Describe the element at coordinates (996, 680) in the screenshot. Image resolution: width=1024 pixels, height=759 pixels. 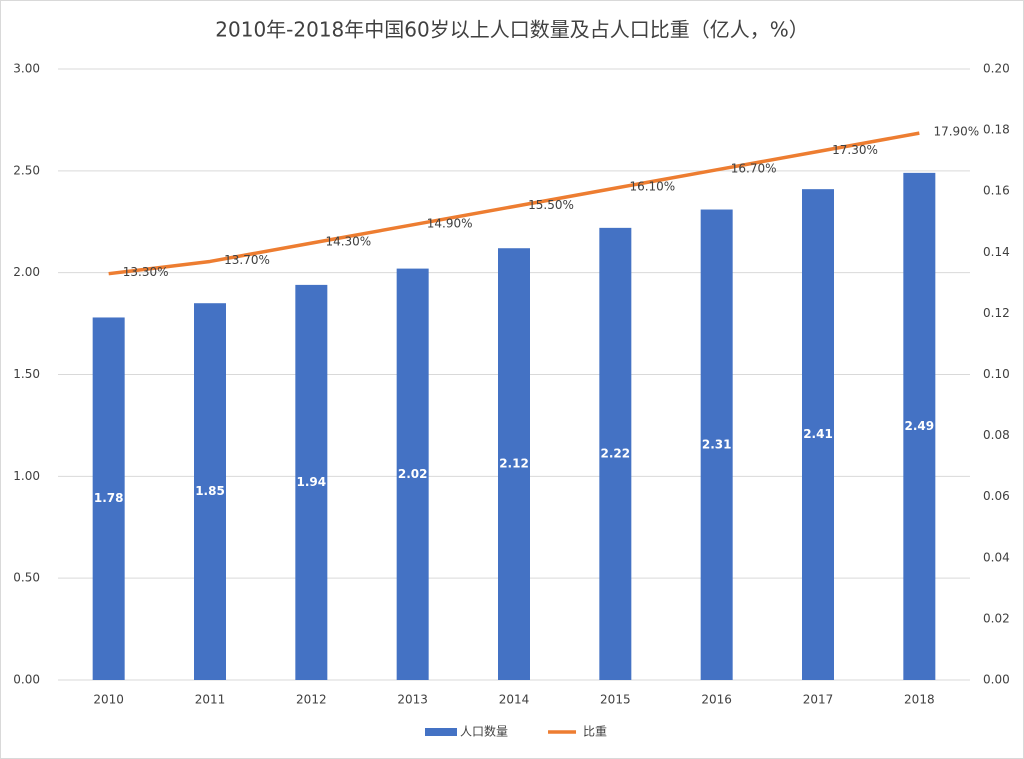
I see `y2-tick-label: 0.00` at that location.